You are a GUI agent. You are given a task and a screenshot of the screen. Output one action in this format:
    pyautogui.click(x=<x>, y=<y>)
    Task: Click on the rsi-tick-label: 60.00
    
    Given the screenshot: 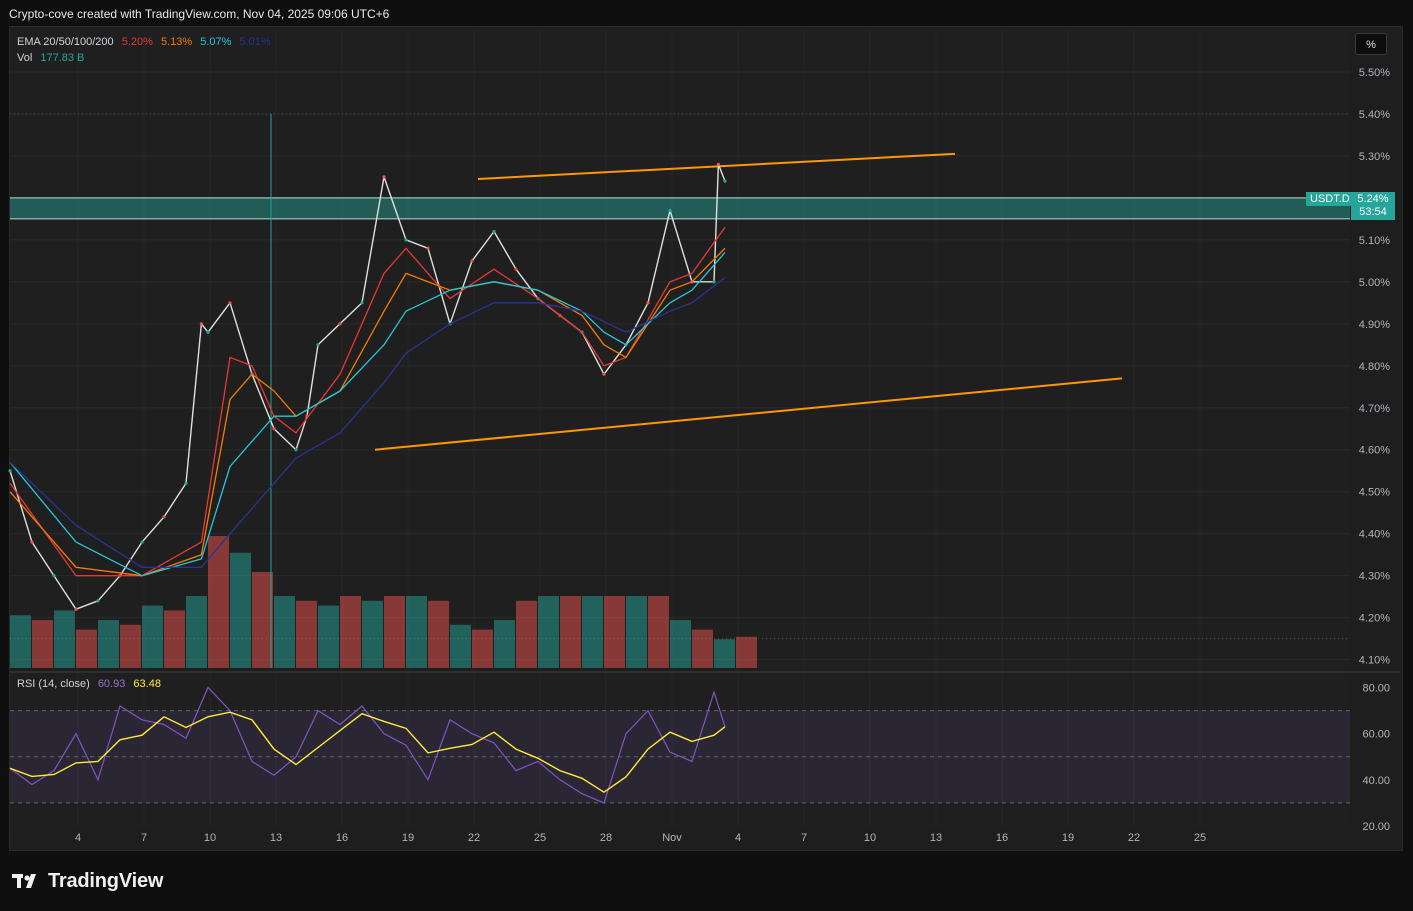 What is the action you would take?
    pyautogui.click(x=1376, y=735)
    